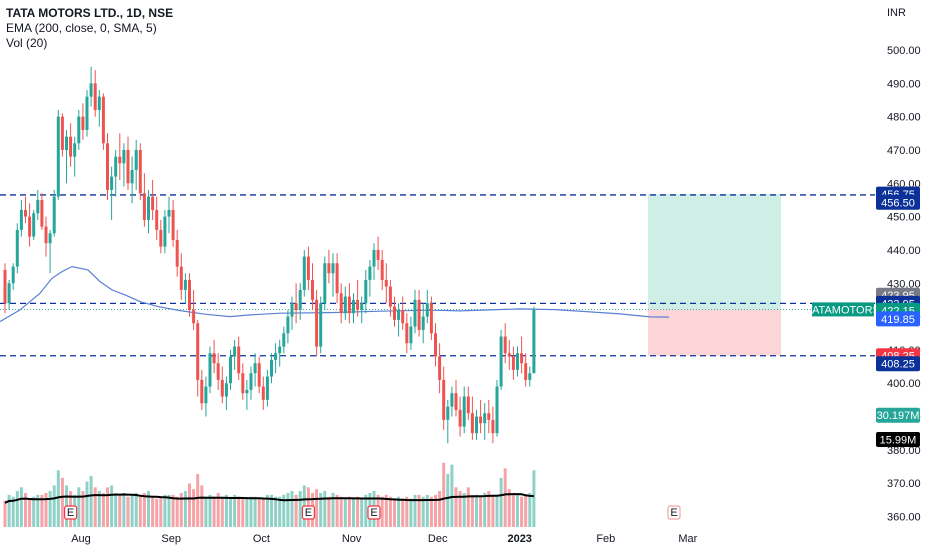 This screenshot has width=932, height=550. I want to click on y-tick-label: 360.00, so click(904, 518).